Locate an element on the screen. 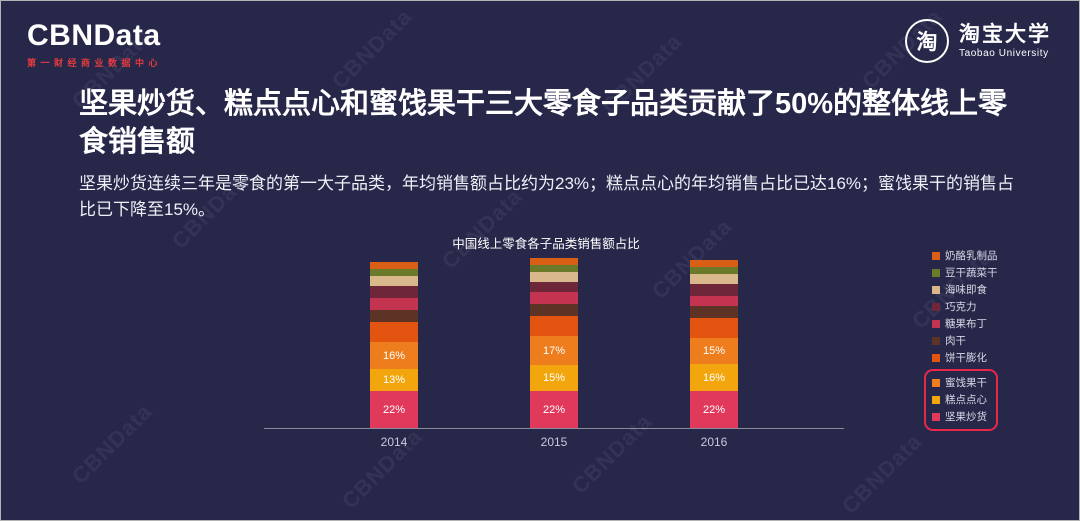  taobao-university-logo: 淘 淘宝大学 Taobao University is located at coordinates (978, 41).